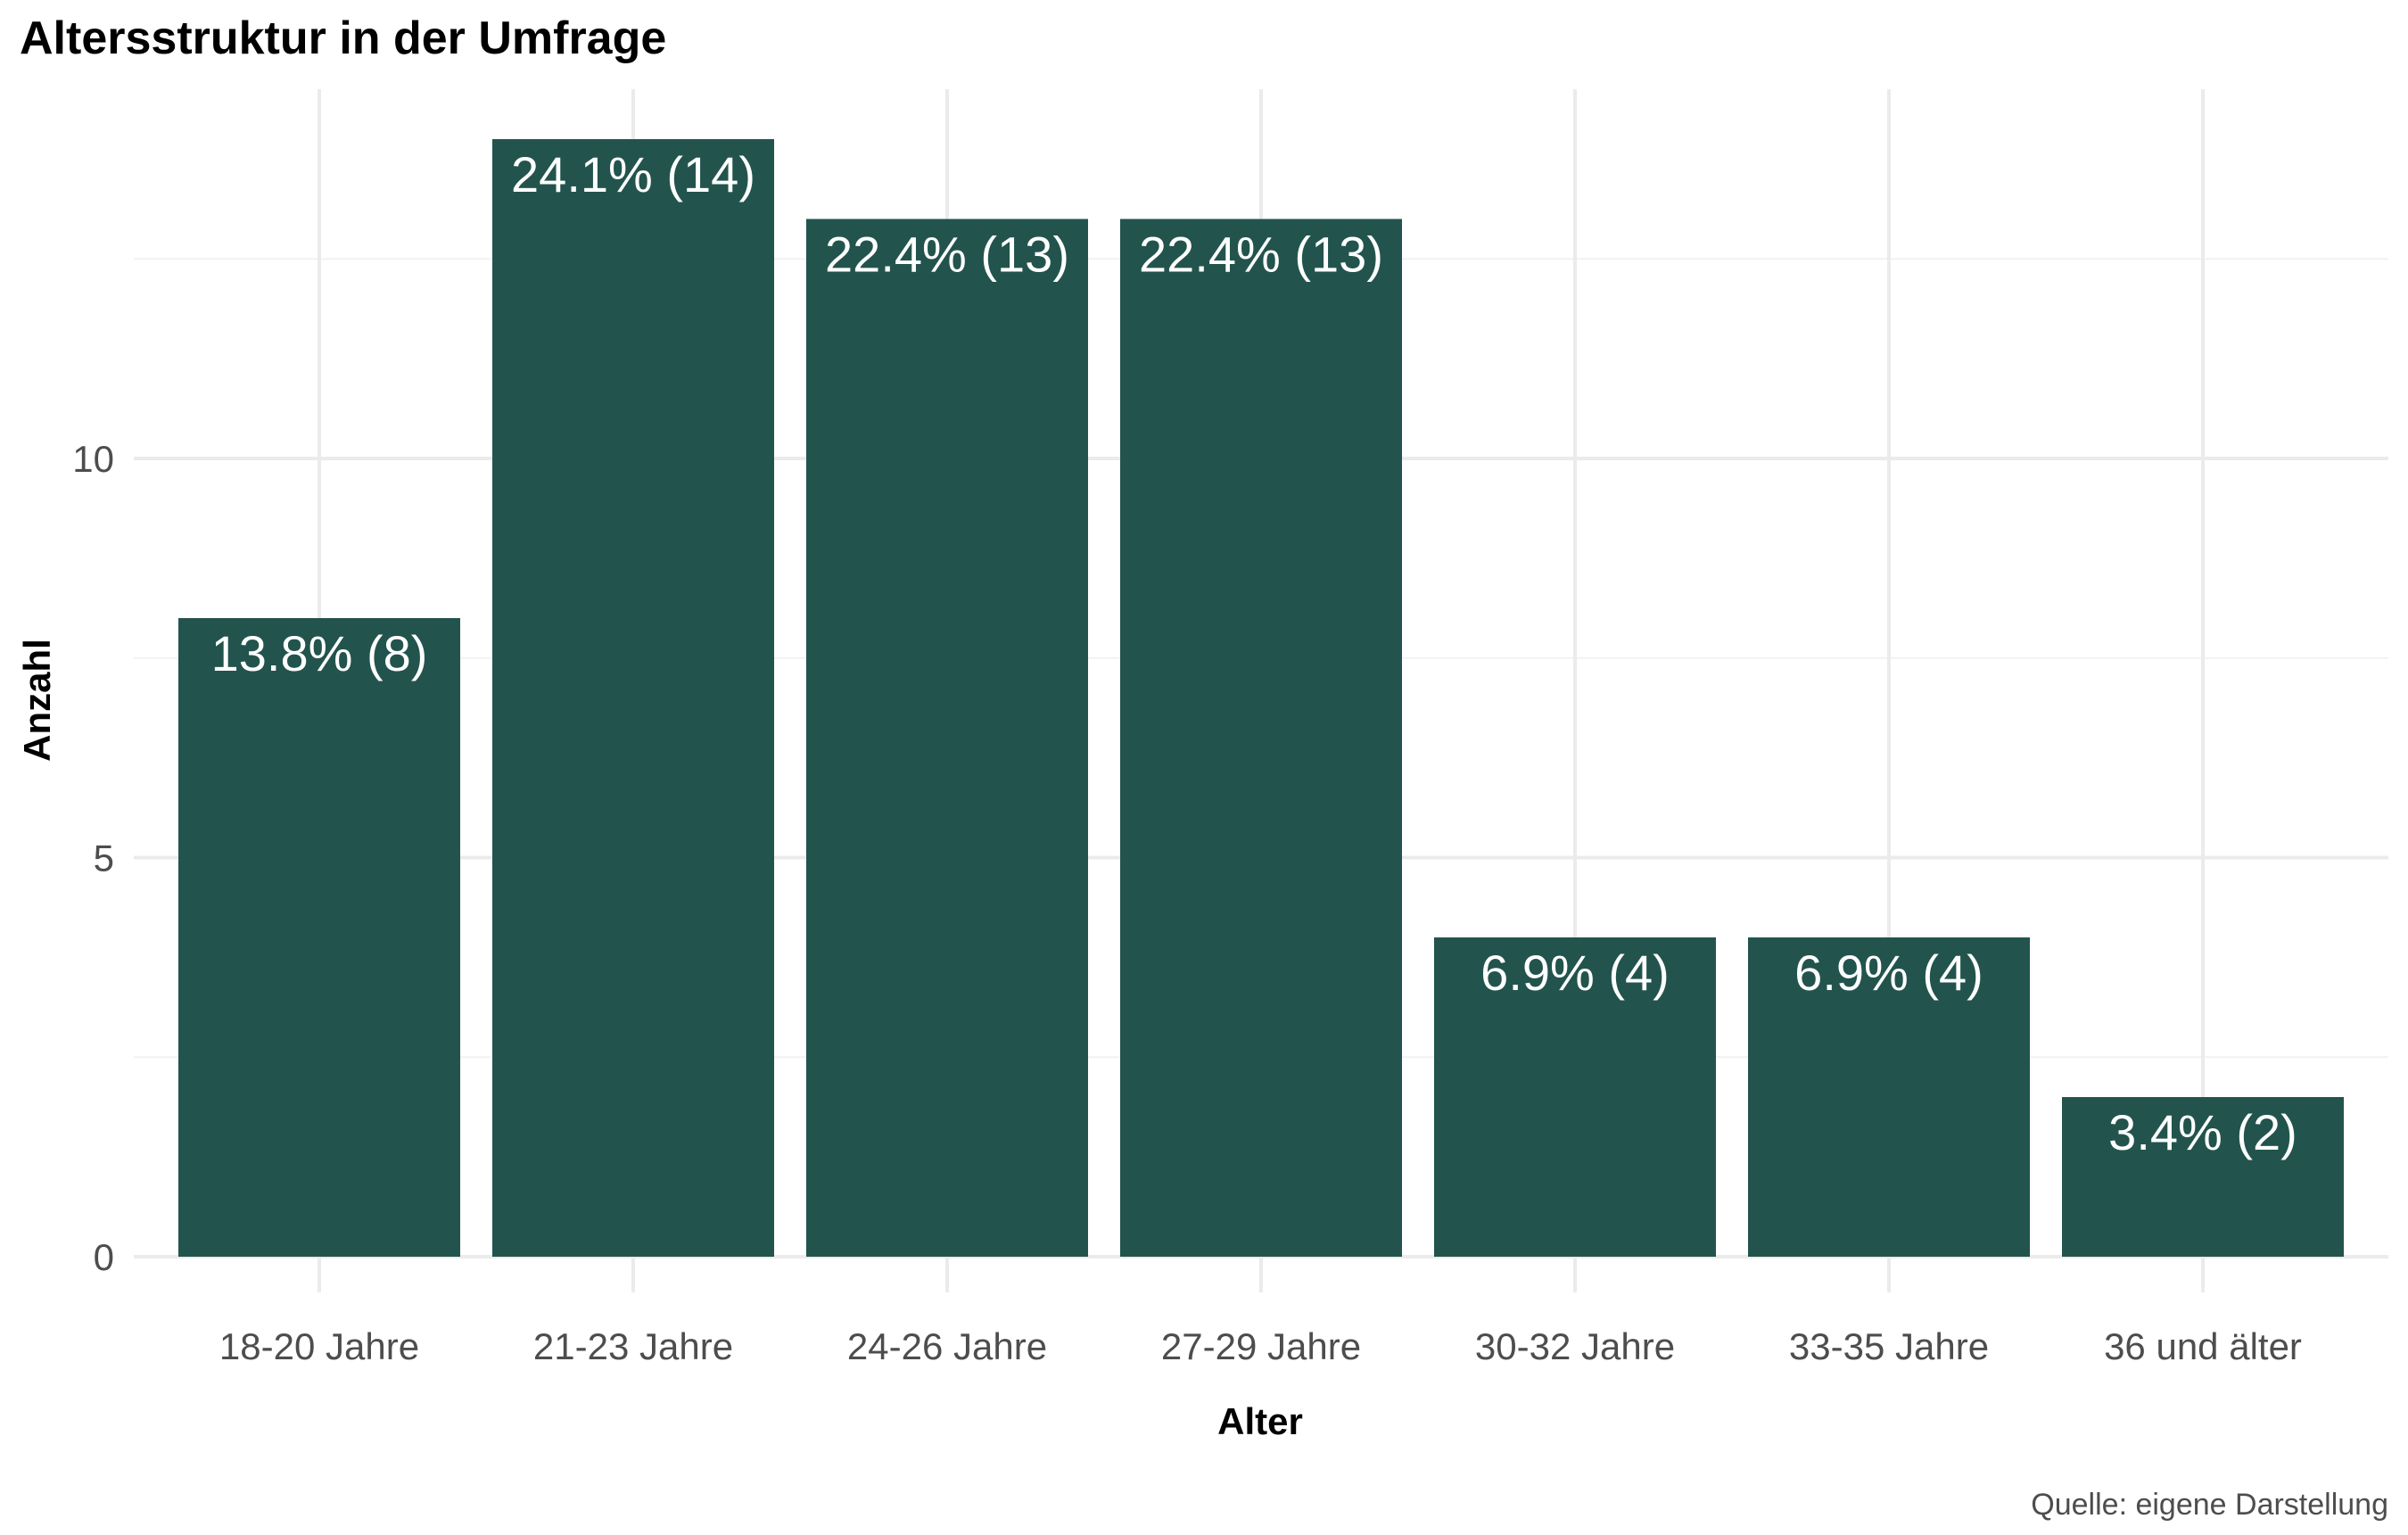  Describe the element at coordinates (104, 859) in the screenshot. I see `y-tick-label: 5` at that location.